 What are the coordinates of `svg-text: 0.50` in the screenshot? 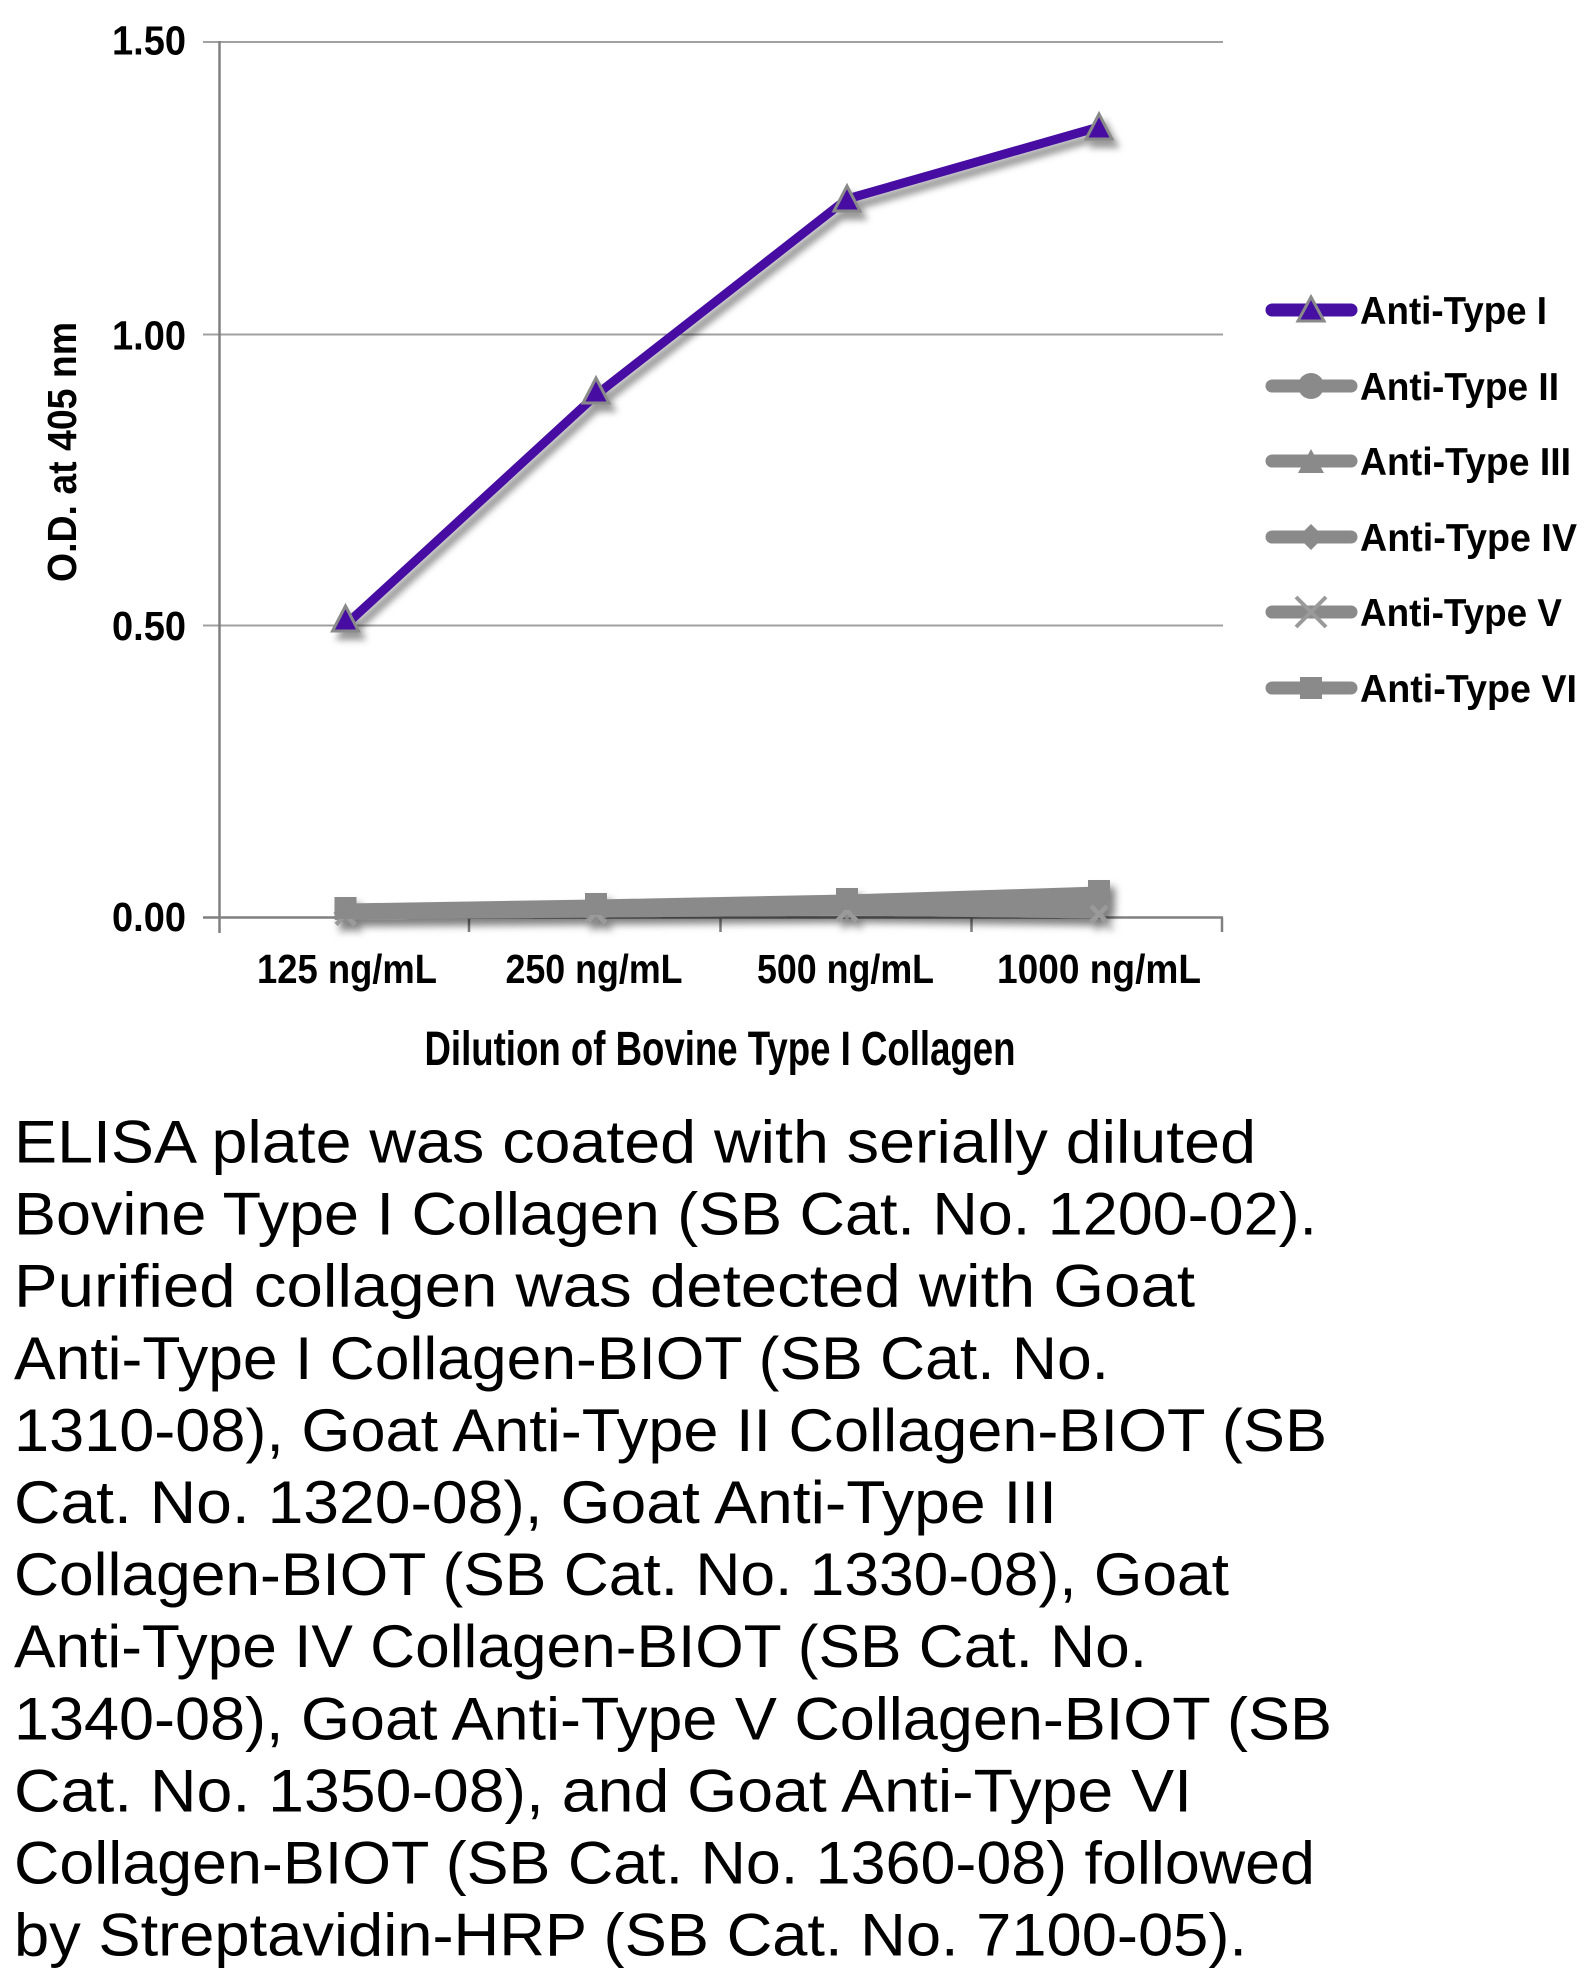 It's located at (149, 626).